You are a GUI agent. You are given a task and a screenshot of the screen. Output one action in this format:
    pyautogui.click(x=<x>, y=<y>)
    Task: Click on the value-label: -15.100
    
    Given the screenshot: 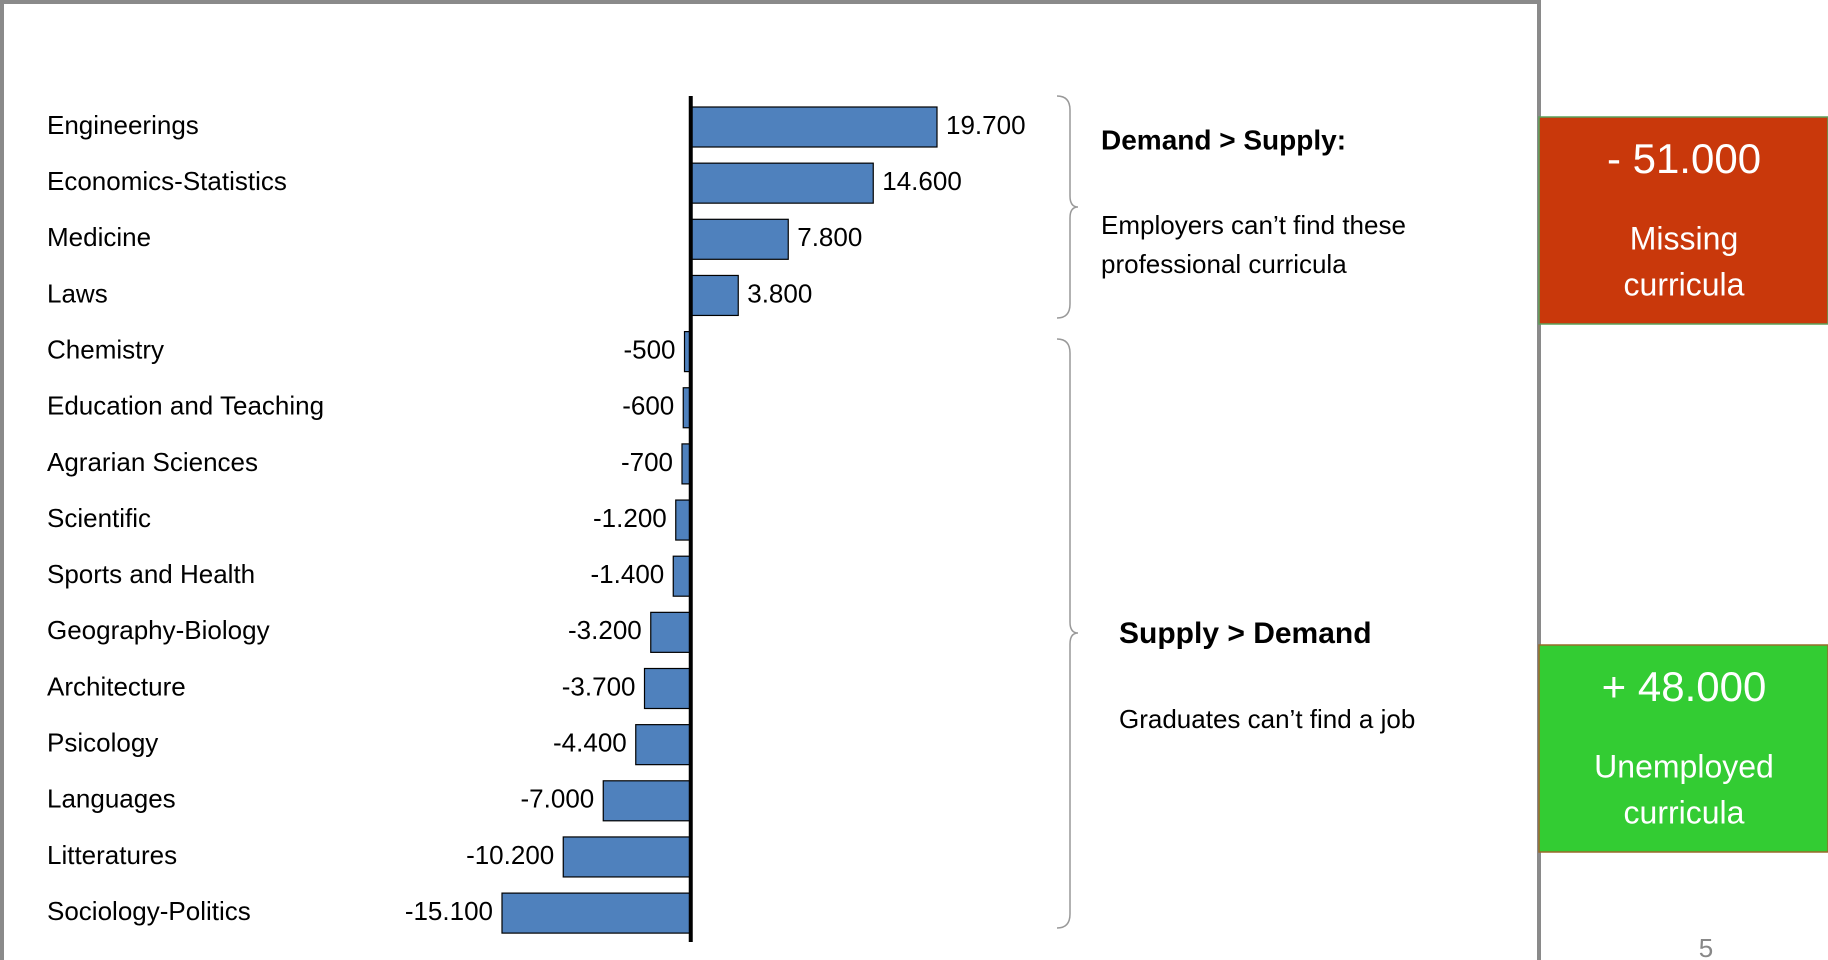 What is the action you would take?
    pyautogui.click(x=449, y=911)
    